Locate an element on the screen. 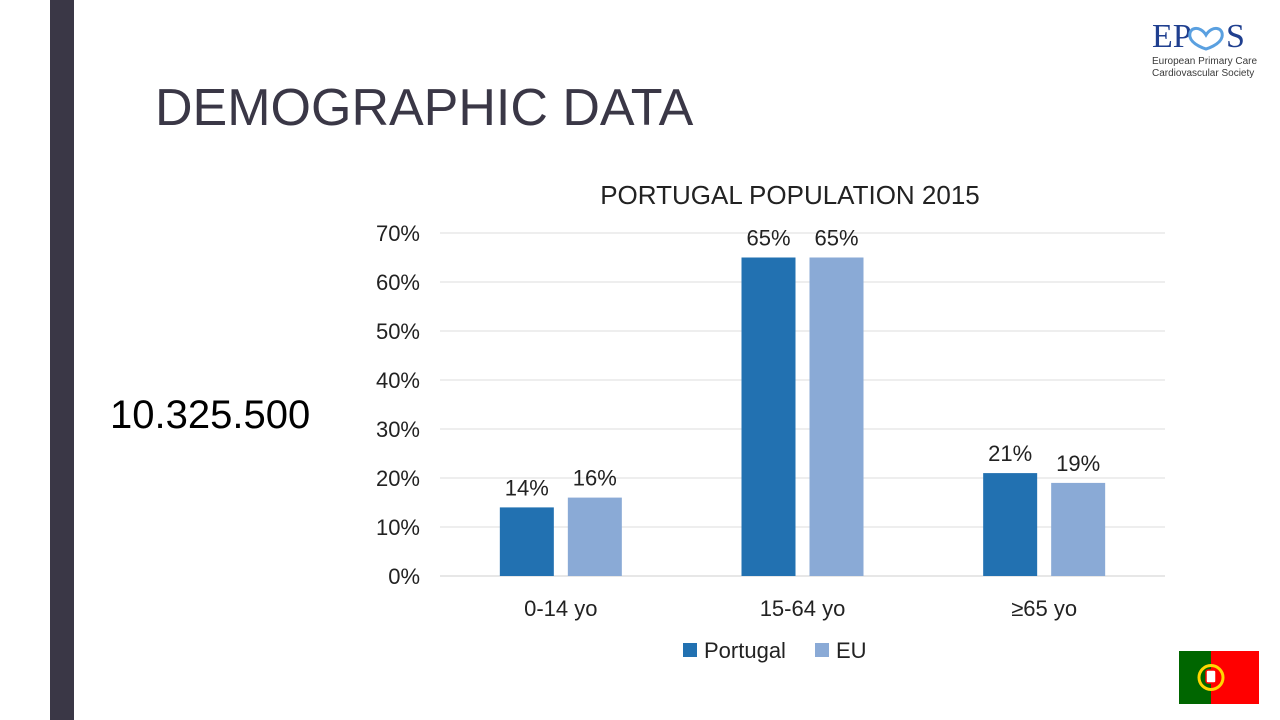 The width and height of the screenshot is (1280, 720). y-tick-label: 40% is located at coordinates (398, 380).